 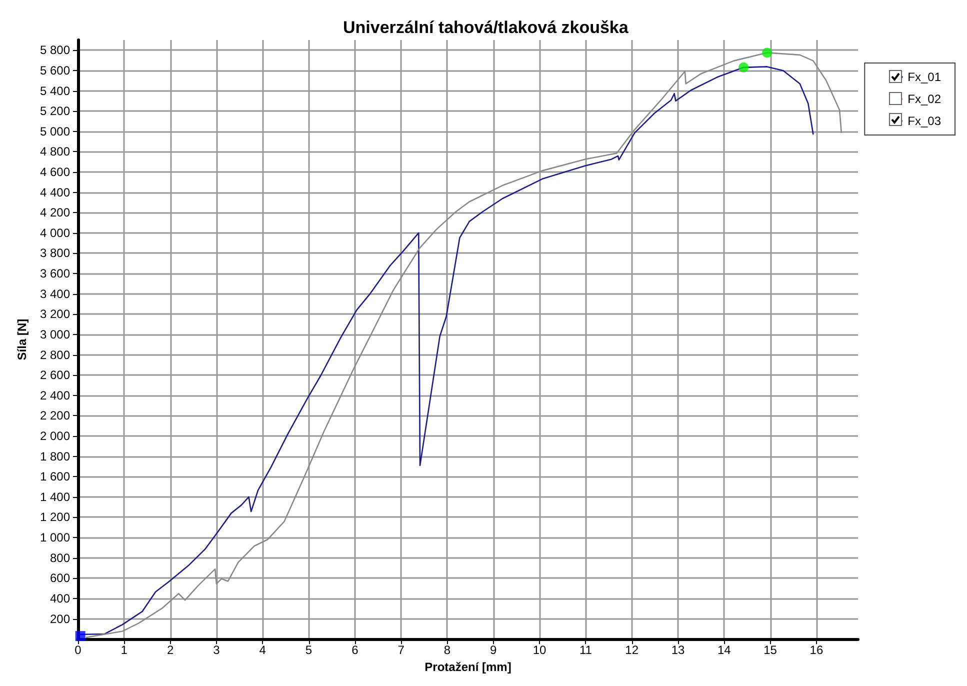 I want to click on x-tick-label: 14, so click(x=724, y=650).